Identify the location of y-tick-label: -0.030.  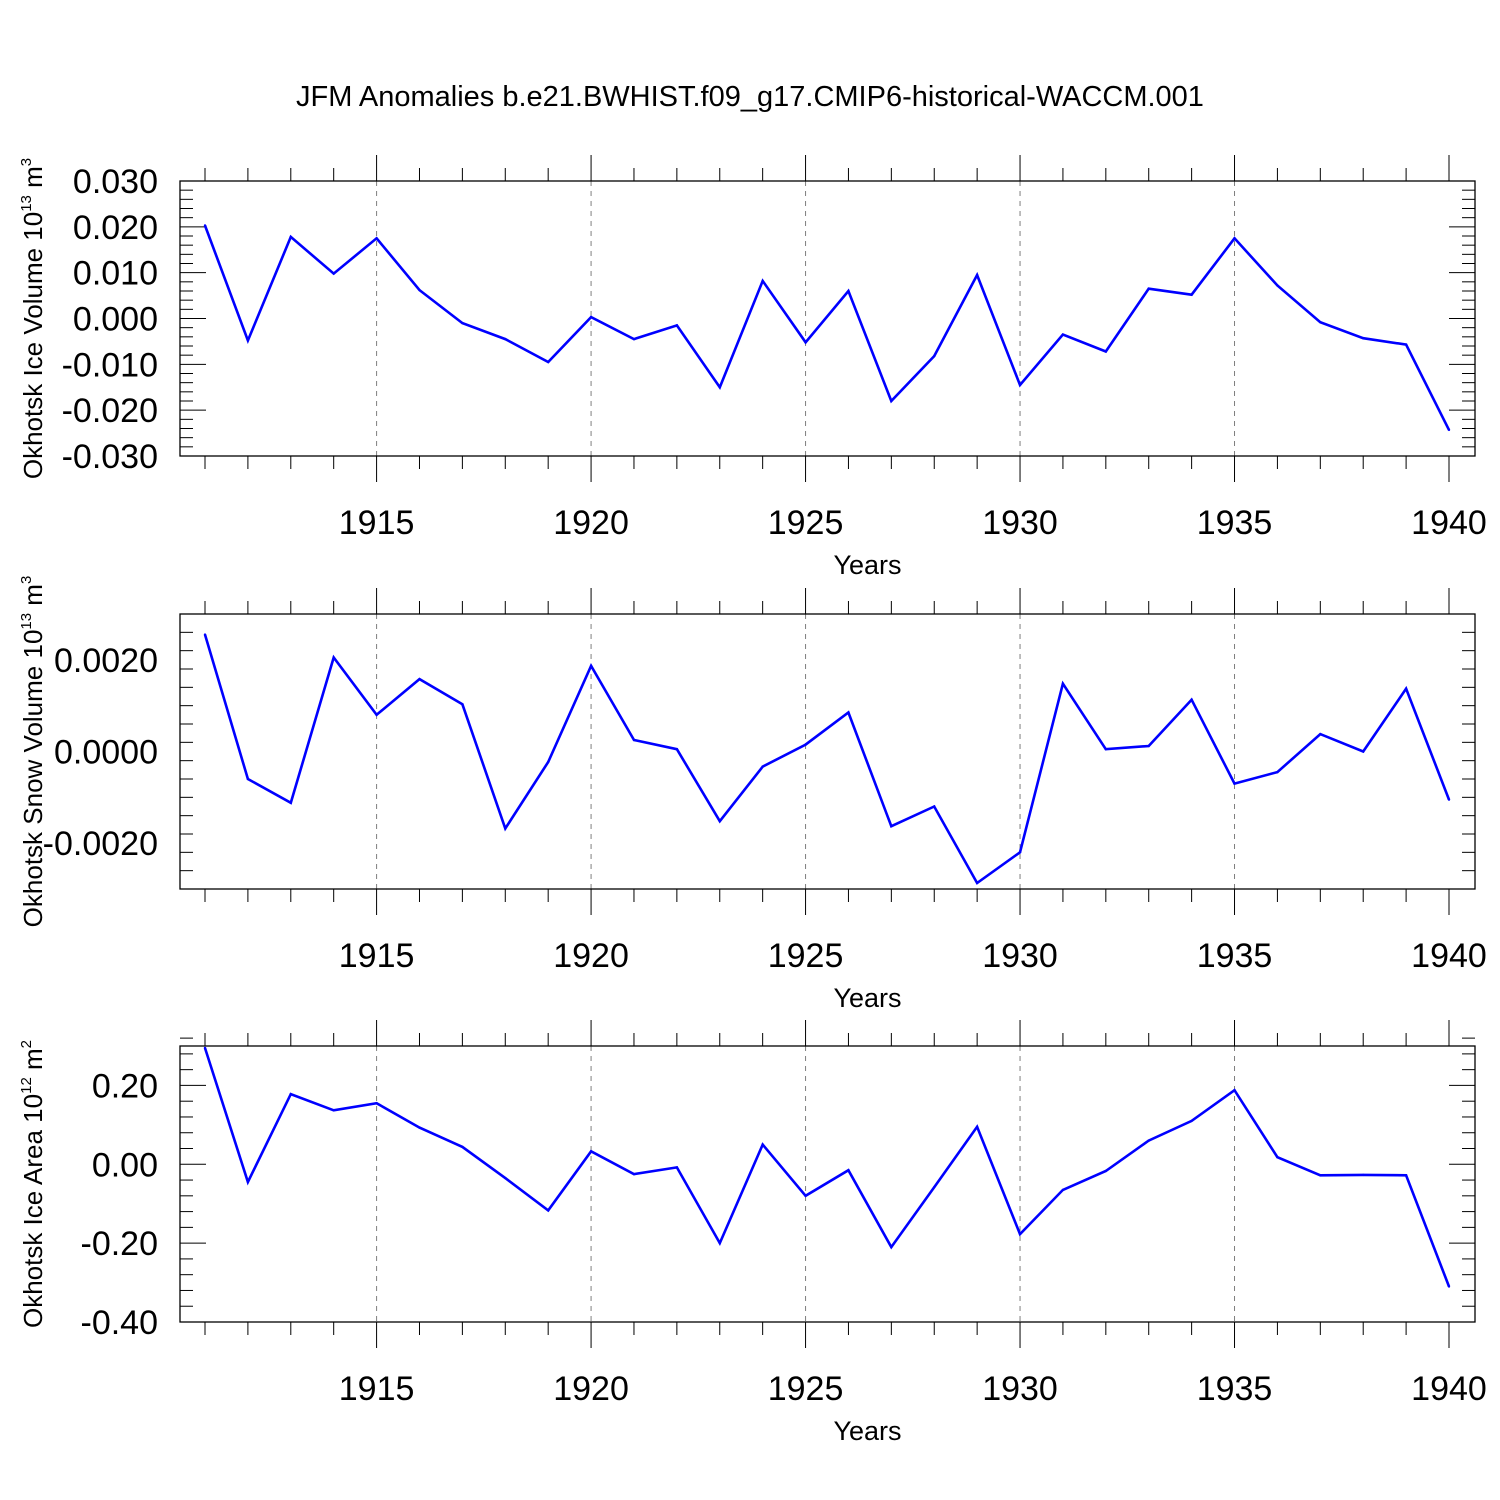
(110, 457).